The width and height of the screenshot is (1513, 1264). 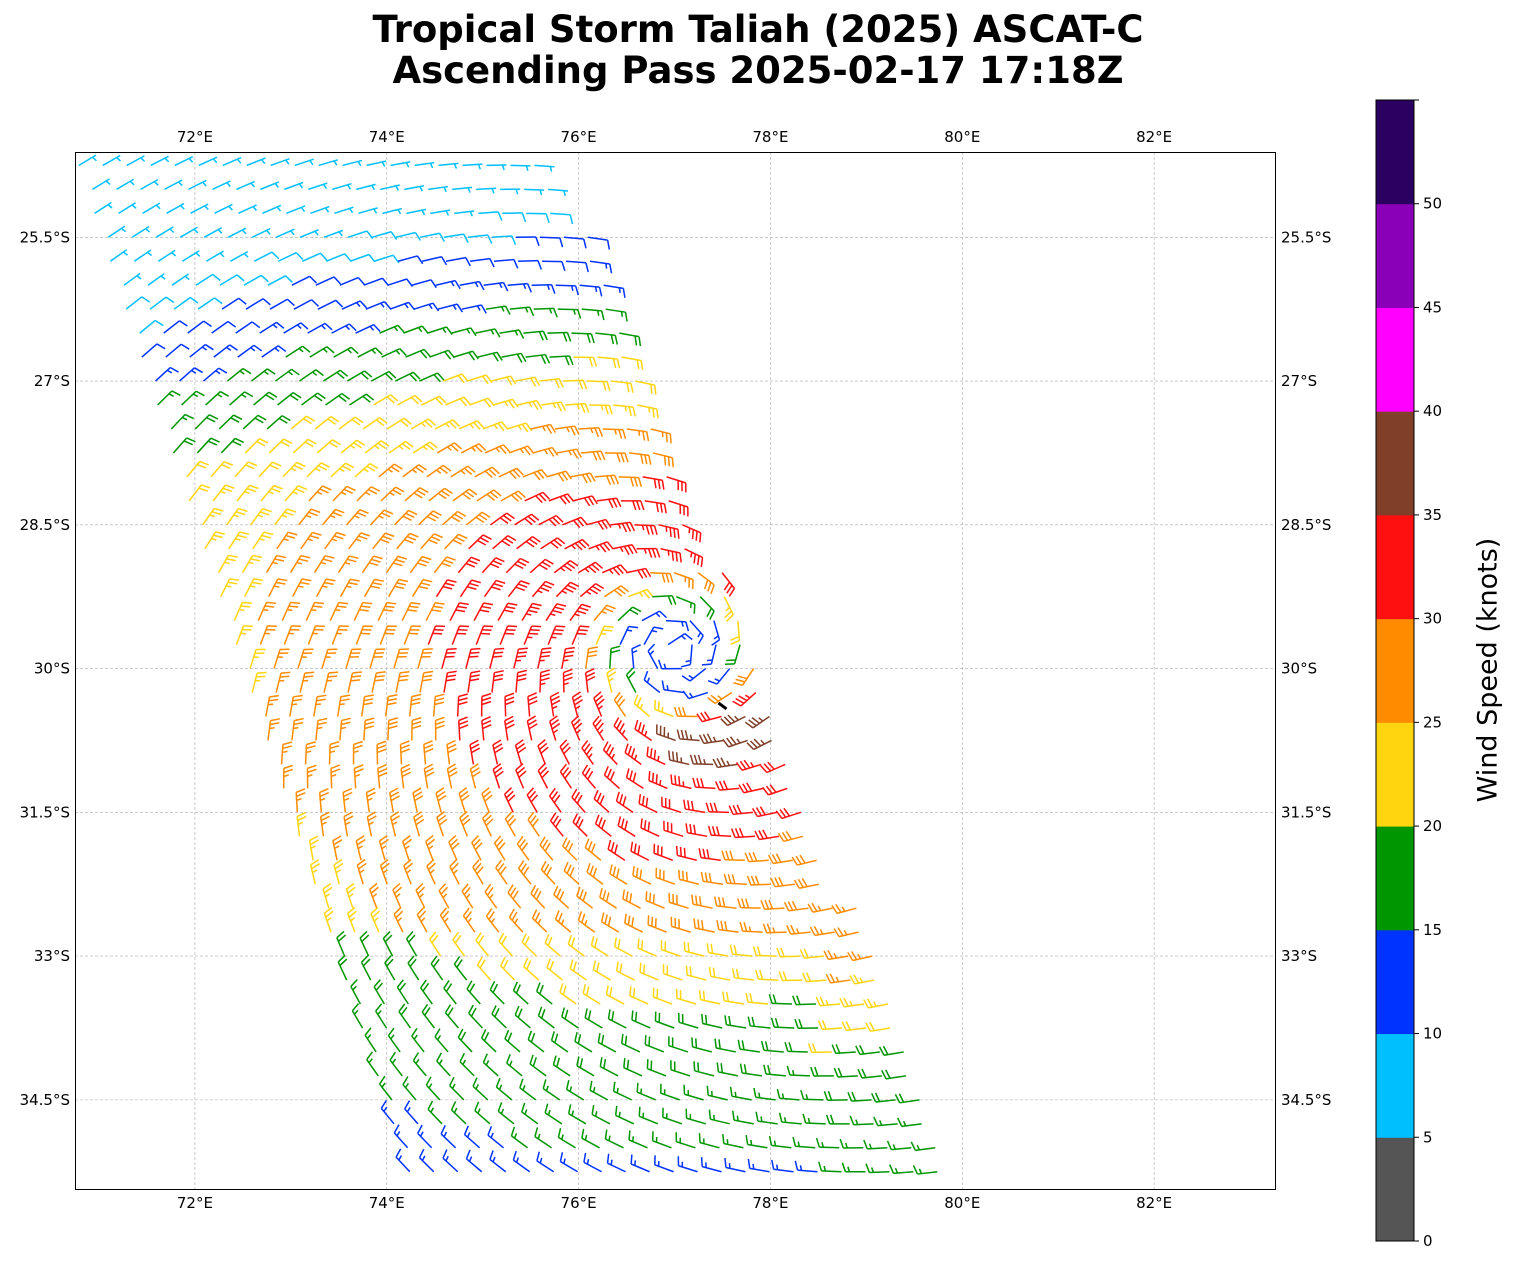 What do you see at coordinates (579, 137) in the screenshot?
I see `lon-tick-label-top: 76°E` at bounding box center [579, 137].